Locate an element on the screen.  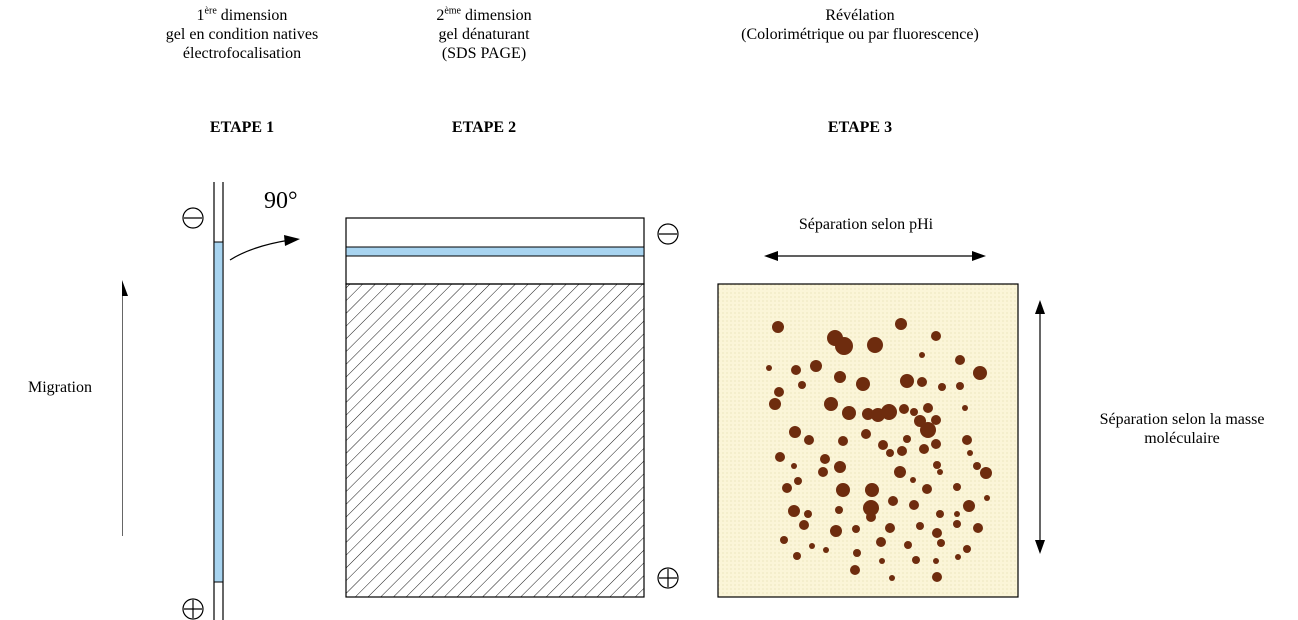
sds-gel is located at coordinates (495, 407).